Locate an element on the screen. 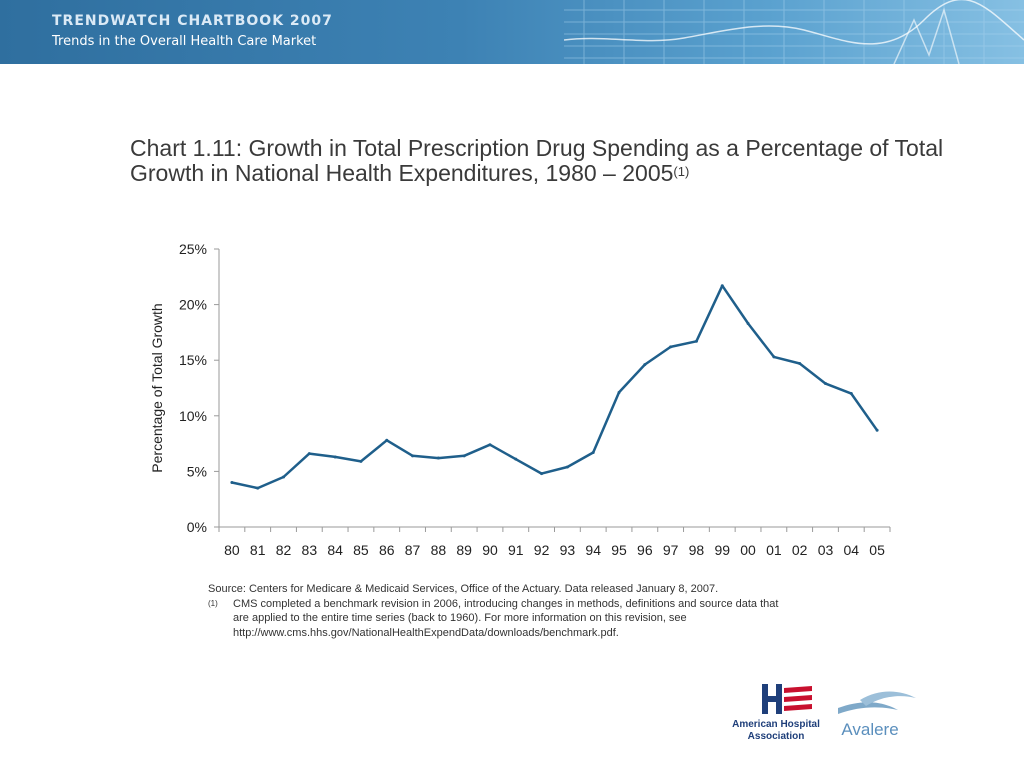  x-tick-label: 97 is located at coordinates (671, 550).